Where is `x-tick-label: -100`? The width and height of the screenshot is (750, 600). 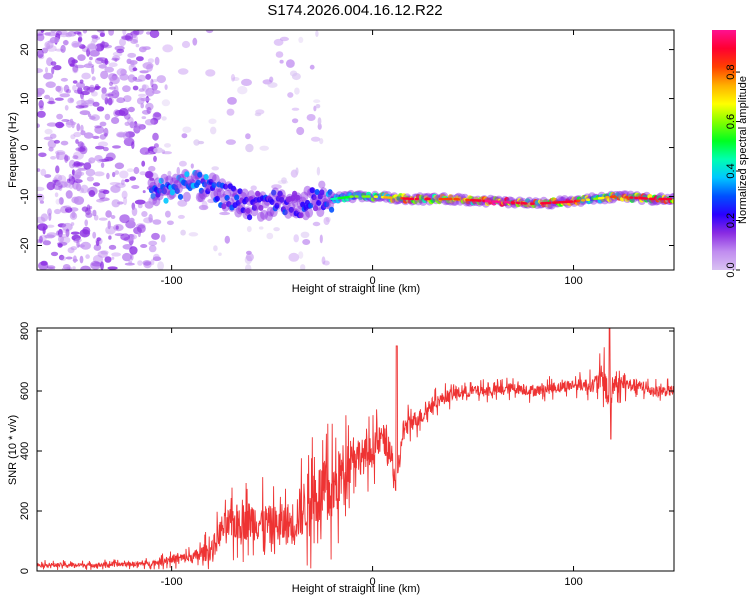 x-tick-label: -100 is located at coordinates (172, 582).